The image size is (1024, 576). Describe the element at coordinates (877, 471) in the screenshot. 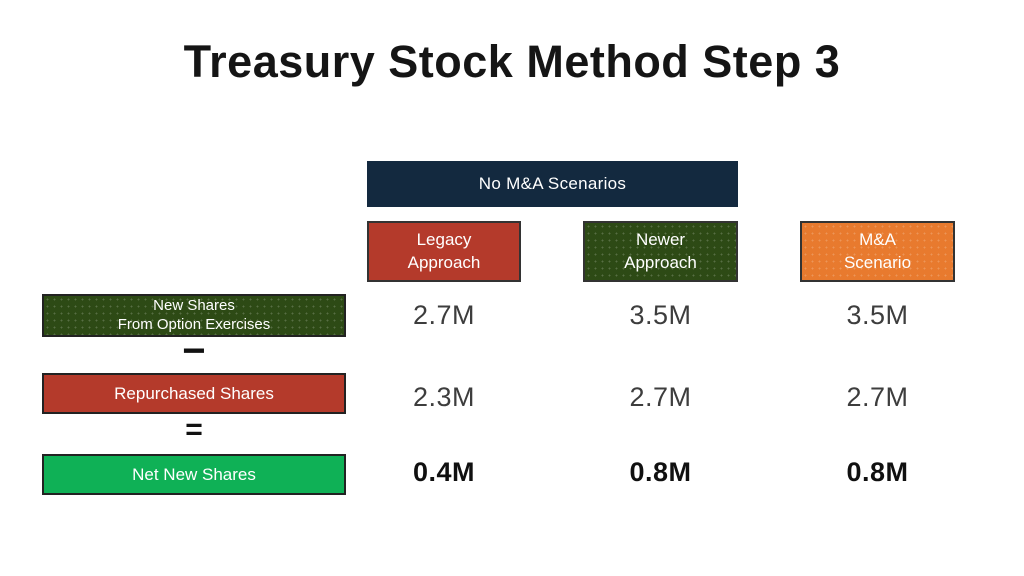

I see `value-net-new-mna: 0.8M` at that location.